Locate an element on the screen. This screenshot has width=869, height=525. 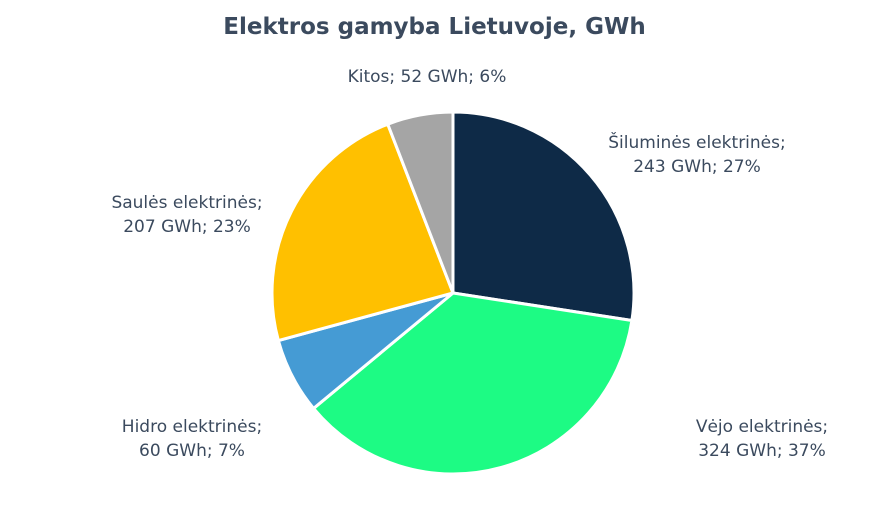
data-label-5: Kitos; 52 GWh; 6% is located at coordinates (427, 77).